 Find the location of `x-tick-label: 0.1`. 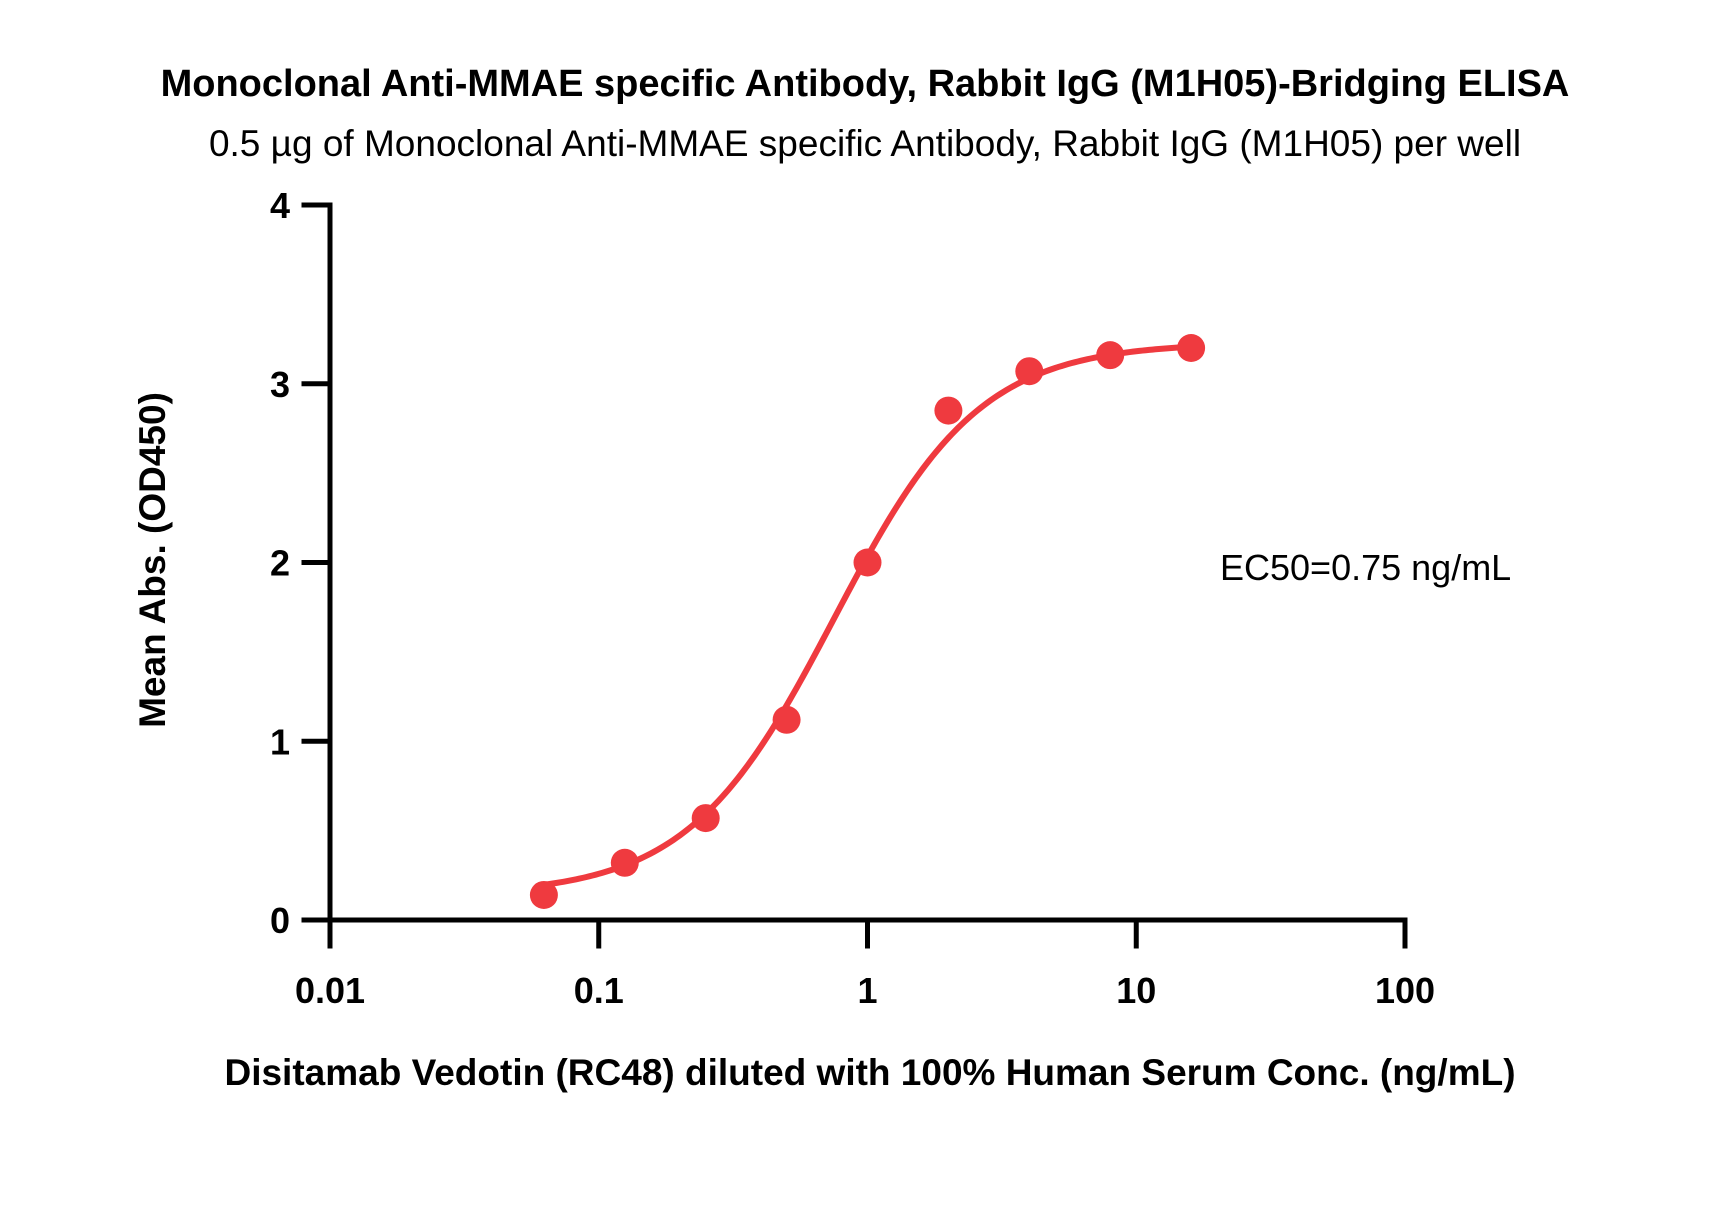

x-tick-label: 0.1 is located at coordinates (599, 990).